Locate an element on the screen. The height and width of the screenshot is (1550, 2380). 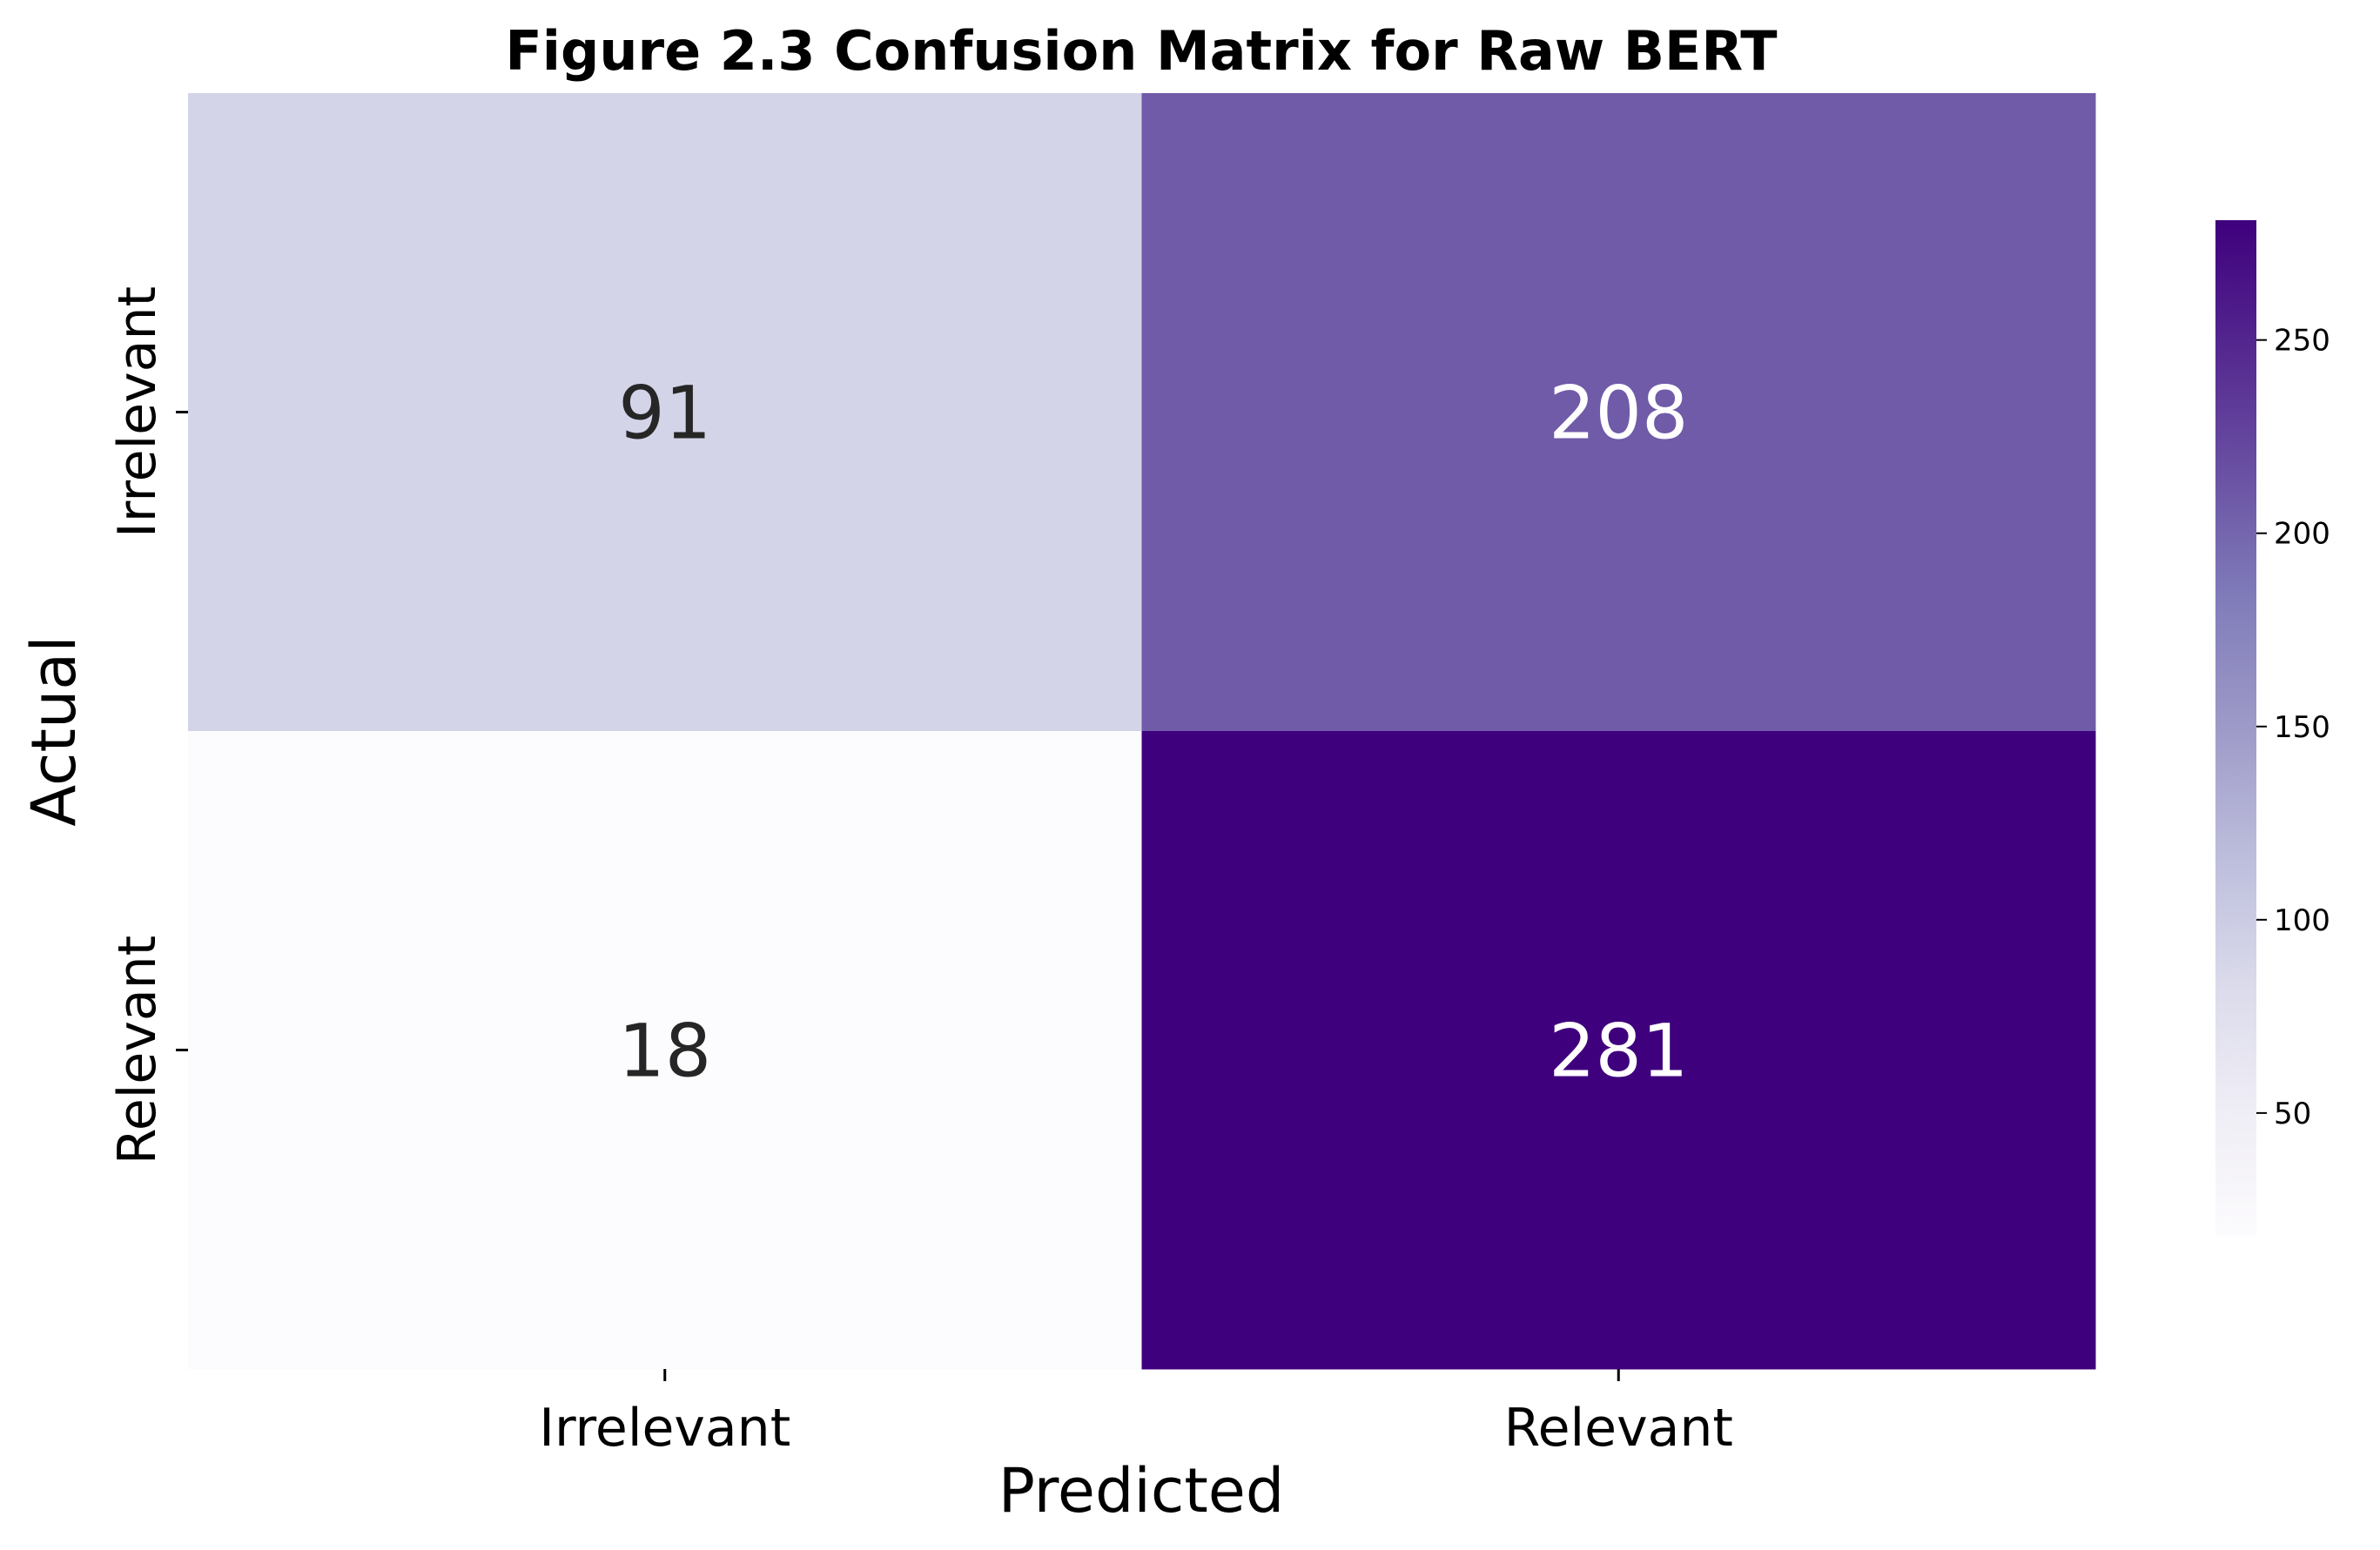
y-axis-label: Actual is located at coordinates (54, 730).